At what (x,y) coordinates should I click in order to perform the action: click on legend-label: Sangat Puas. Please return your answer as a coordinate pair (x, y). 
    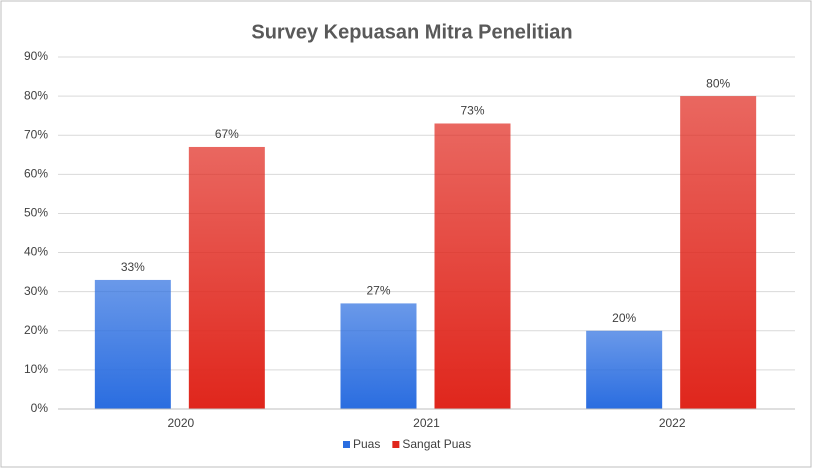
    Looking at the image, I should click on (436, 444).